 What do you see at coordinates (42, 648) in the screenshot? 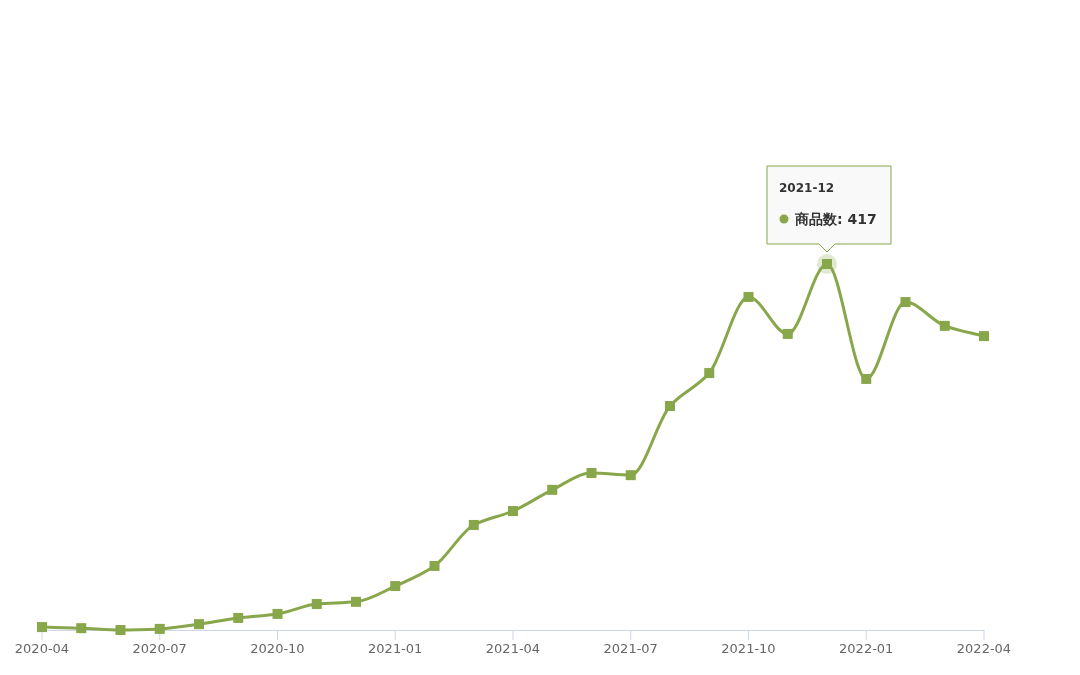
I see `x-tick-label: 2020-04` at bounding box center [42, 648].